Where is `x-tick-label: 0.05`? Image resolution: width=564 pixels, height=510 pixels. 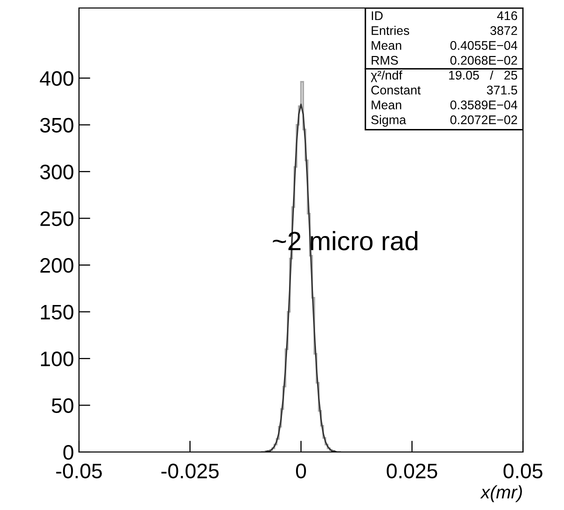
x-tick-label: 0.05 is located at coordinates (523, 471).